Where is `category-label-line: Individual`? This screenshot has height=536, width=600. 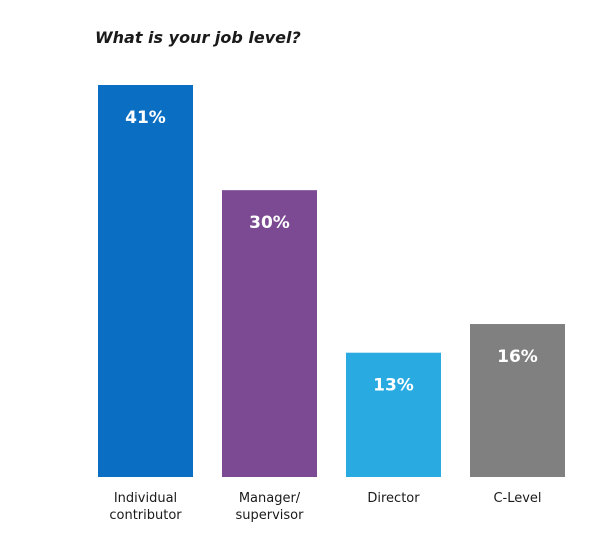 category-label-line: Individual is located at coordinates (145, 498).